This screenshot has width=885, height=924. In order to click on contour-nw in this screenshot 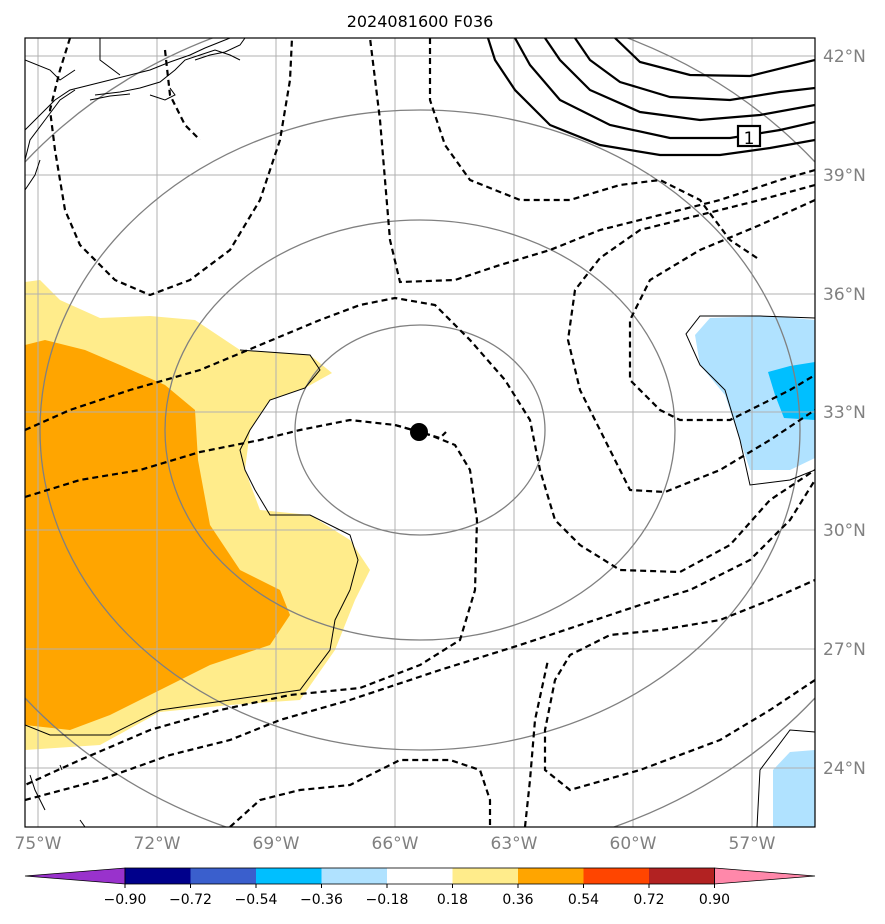, I will do `click(171, 167)`.